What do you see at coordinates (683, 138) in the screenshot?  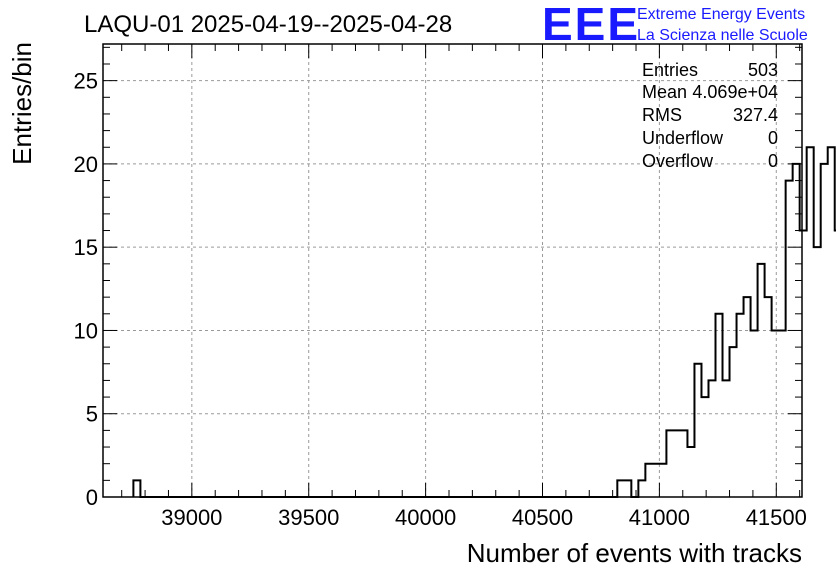 I see `stats-underflow-label: Underflow` at bounding box center [683, 138].